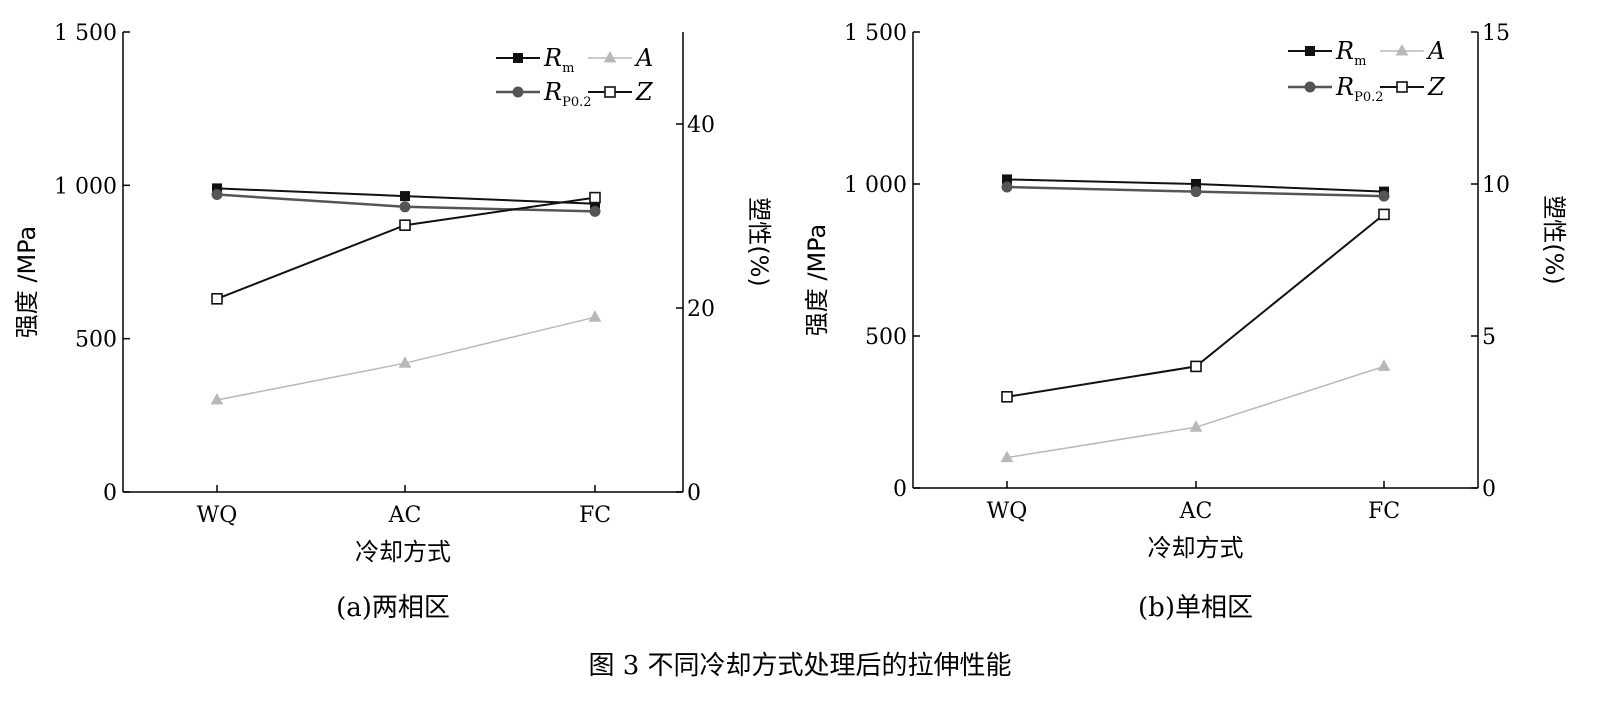 The height and width of the screenshot is (702, 1600). What do you see at coordinates (1496, 185) in the screenshot?
I see `right-y-tick-label: 10` at bounding box center [1496, 185].